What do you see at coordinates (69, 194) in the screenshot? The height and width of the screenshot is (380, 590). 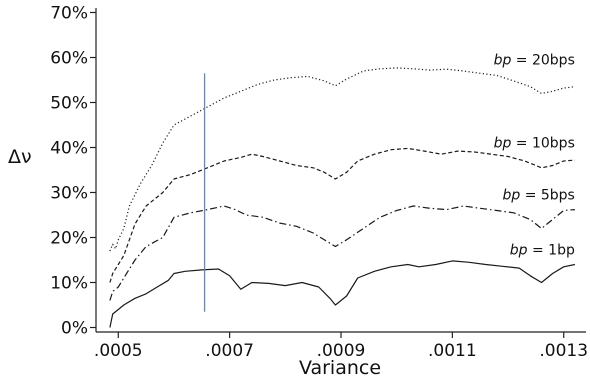 I see `y-tick-label: 30%` at bounding box center [69, 194].